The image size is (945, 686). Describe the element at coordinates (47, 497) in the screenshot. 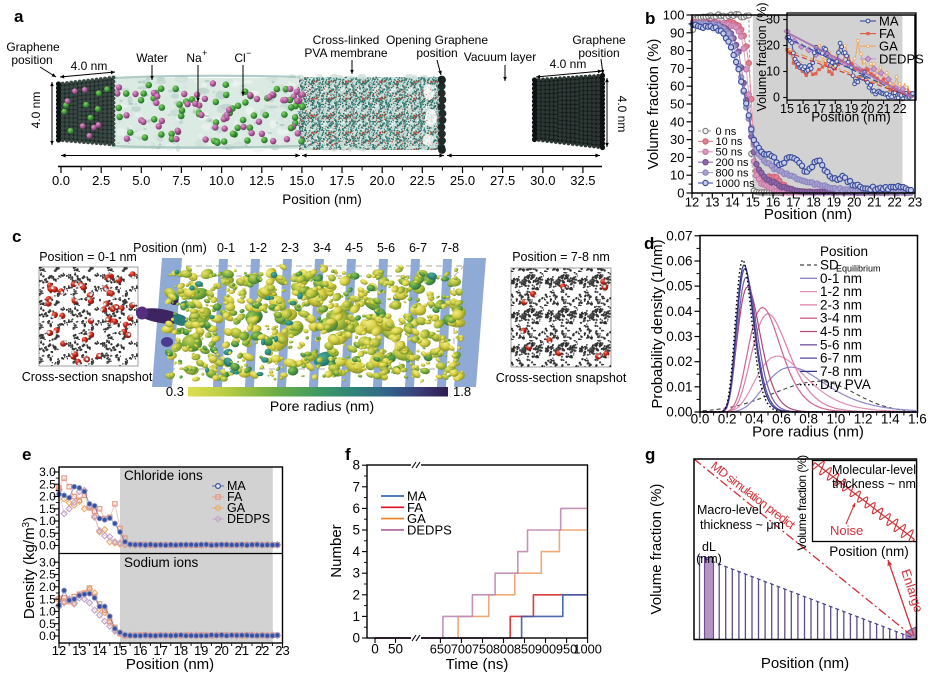

I see `svg-text: 2.0` at that location.